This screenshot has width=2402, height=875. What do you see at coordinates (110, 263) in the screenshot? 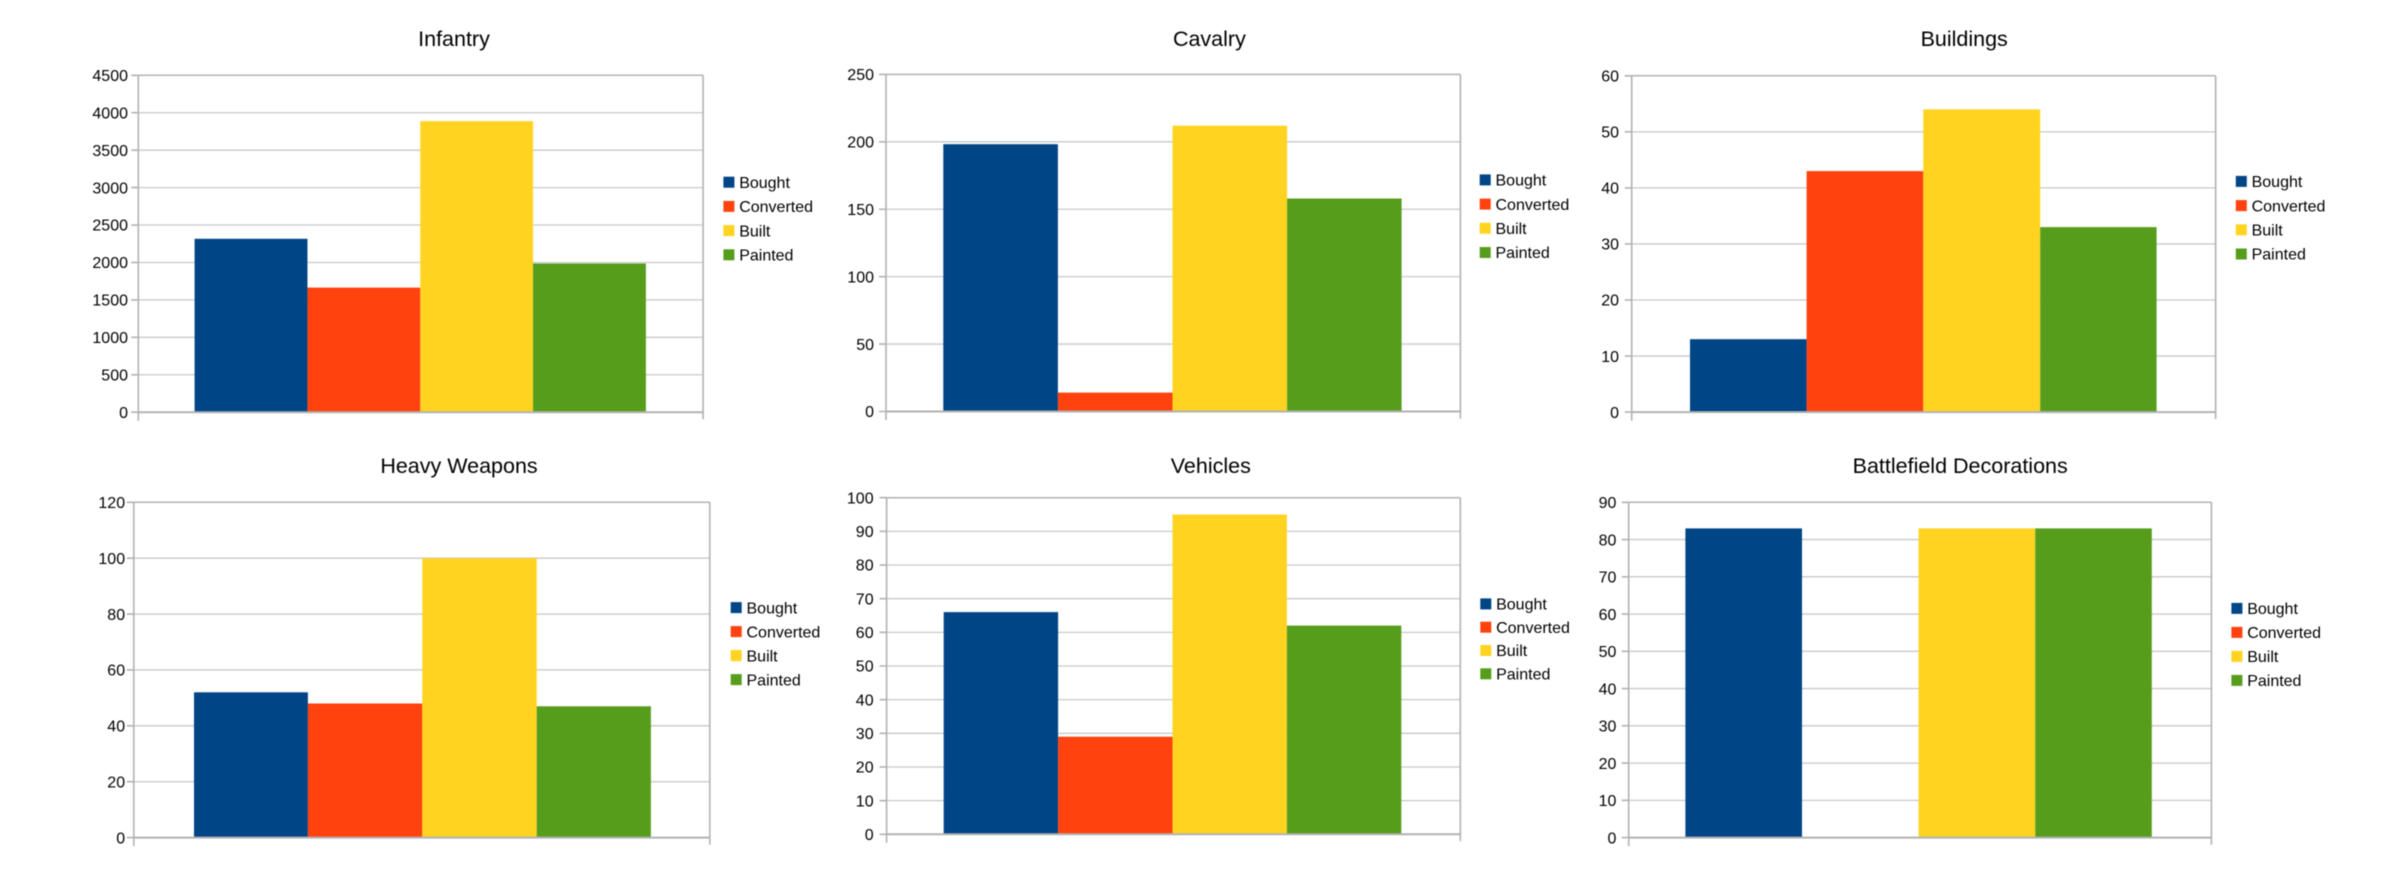
I see `svg-text: 2000` at bounding box center [110, 263].